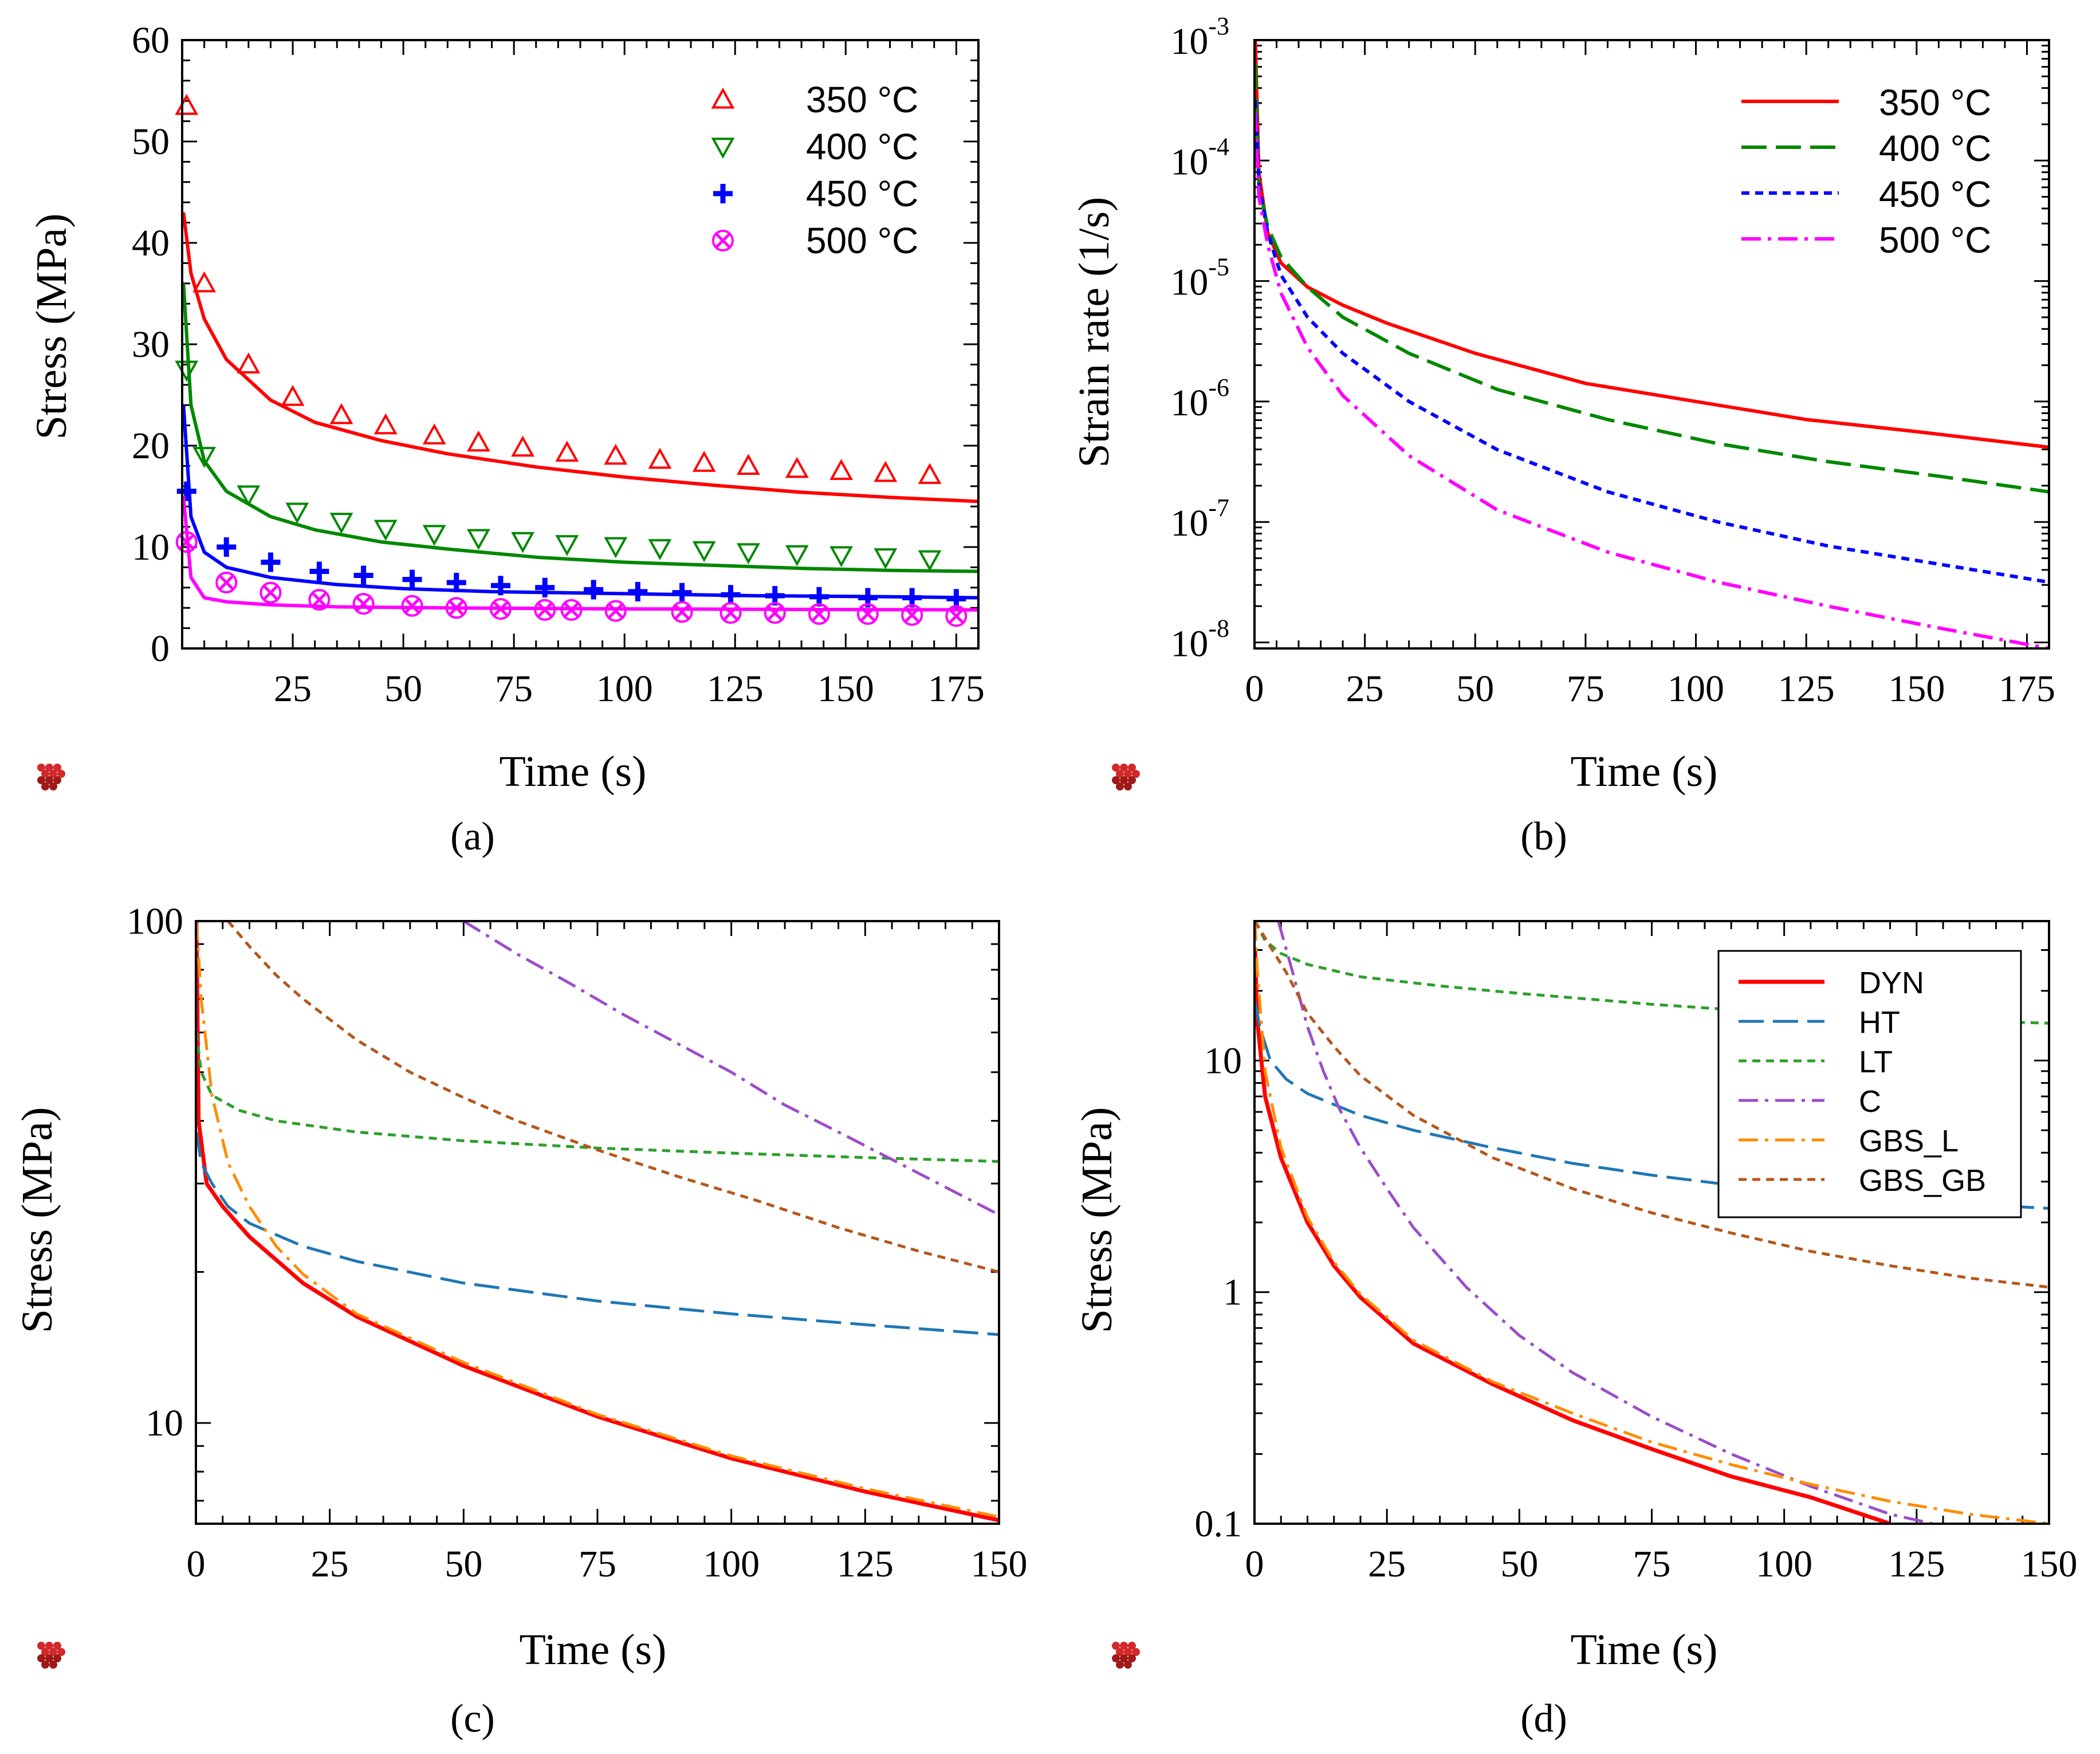 The image size is (2100, 1754). Describe the element at coordinates (573, 772) in the screenshot. I see `panel-a-xlabel: Time (s)` at that location.